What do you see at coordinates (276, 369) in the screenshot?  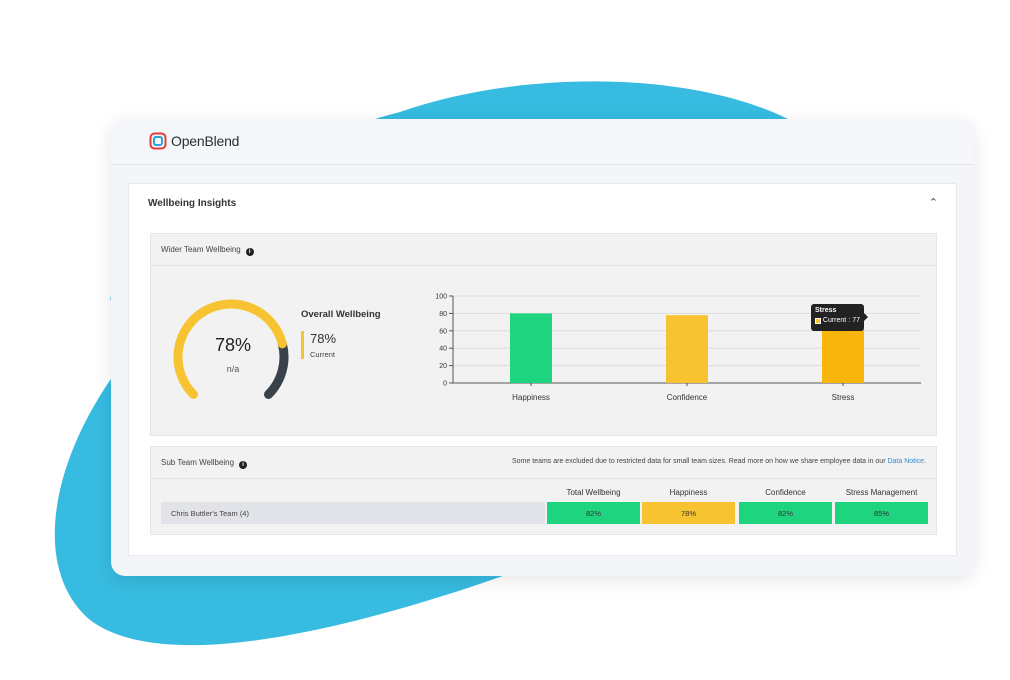 I see `gauge-remaining-arc` at bounding box center [276, 369].